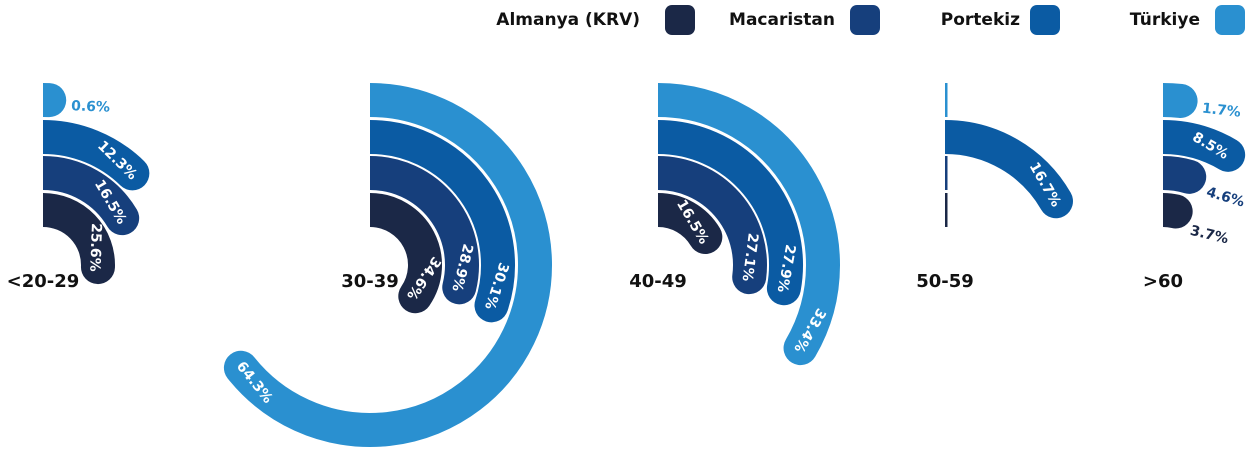 The width and height of the screenshot is (1259, 472). Describe the element at coordinates (370, 281) in the screenshot. I see `category-label: 30-39` at that location.